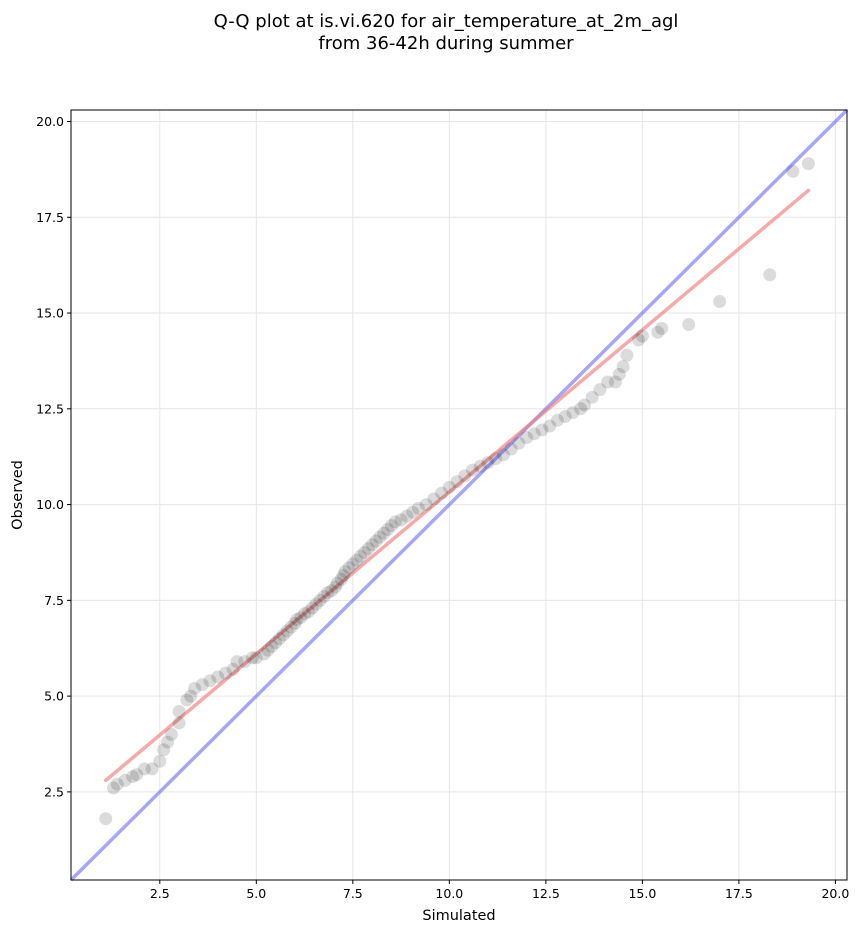  What do you see at coordinates (18, 495) in the screenshot?
I see `y-axis-label: Observed` at bounding box center [18, 495].